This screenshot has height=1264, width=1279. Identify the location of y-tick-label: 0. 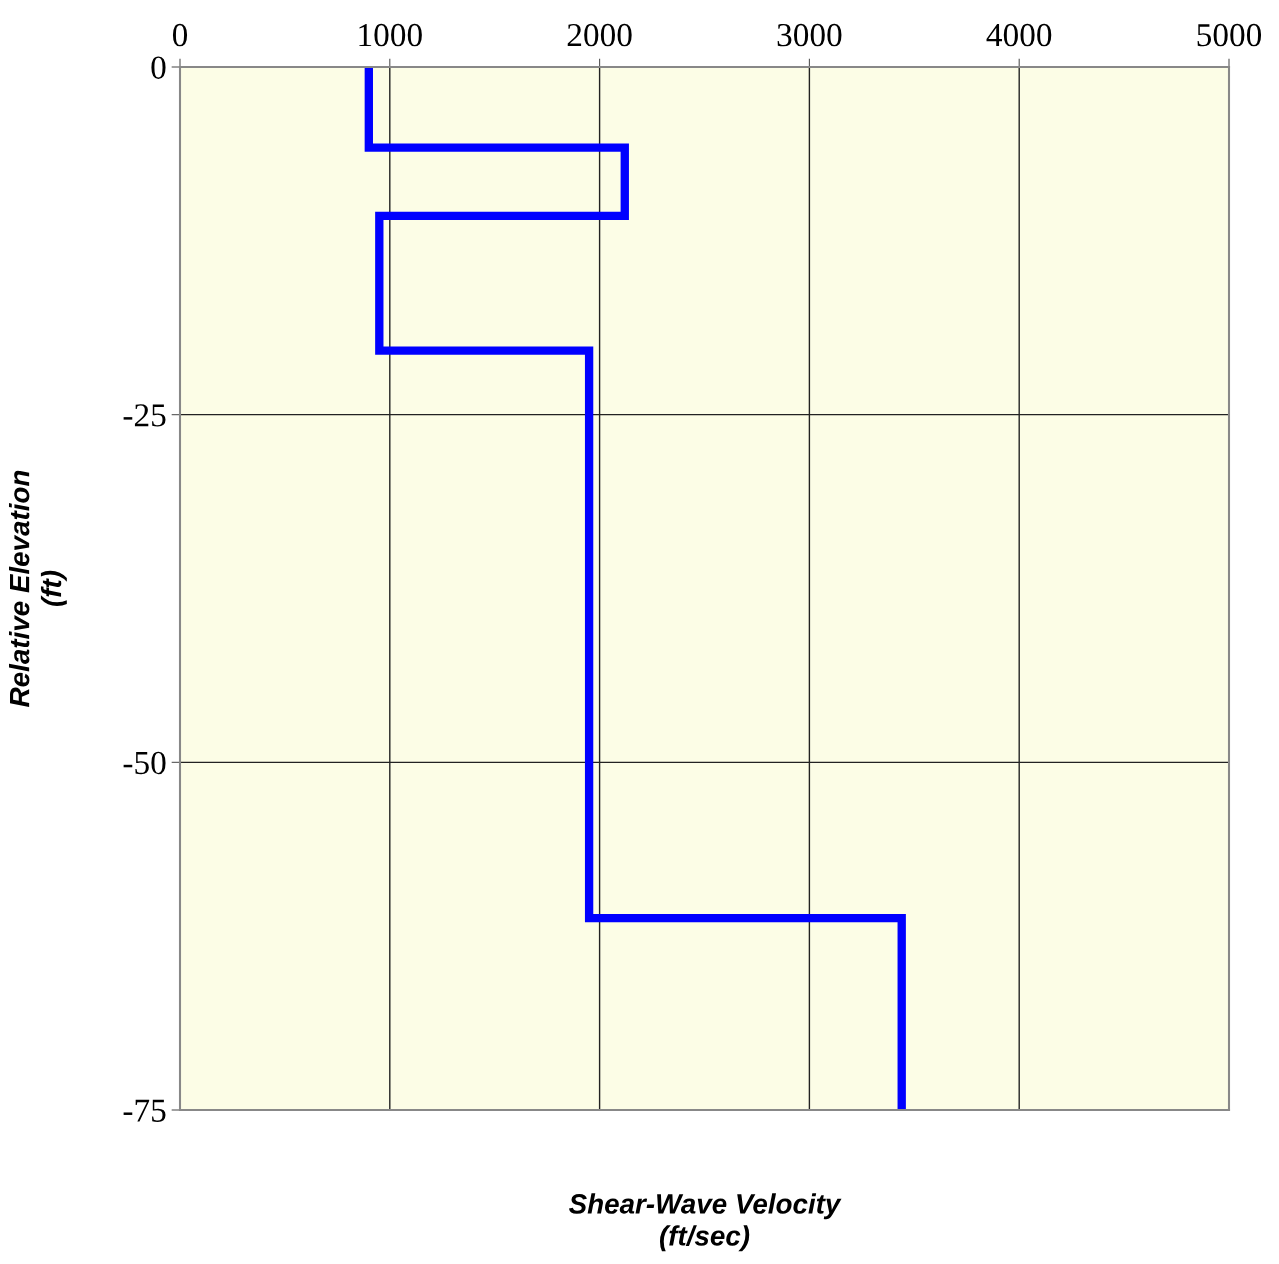
(158, 67).